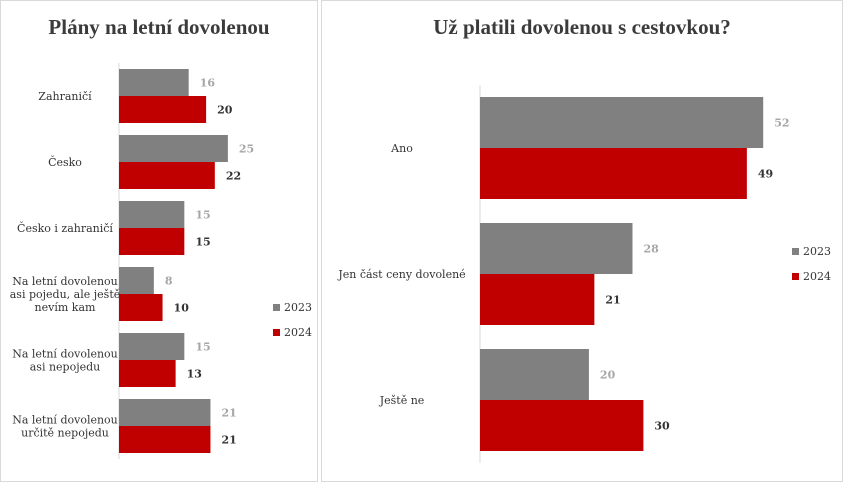  What do you see at coordinates (65, 162) in the screenshot?
I see `category-label: Česko` at bounding box center [65, 162].